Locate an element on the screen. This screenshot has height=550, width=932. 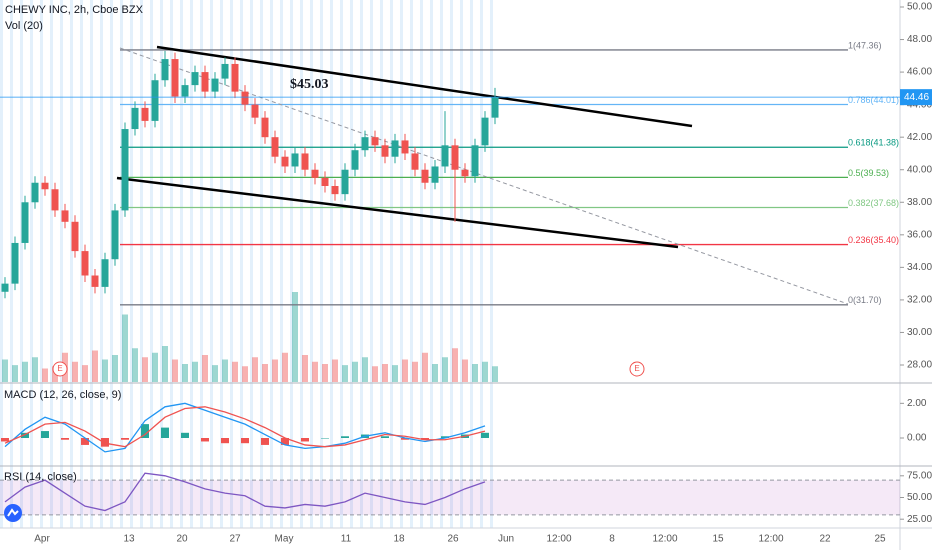
x-tick-label: May is located at coordinates (284, 539).